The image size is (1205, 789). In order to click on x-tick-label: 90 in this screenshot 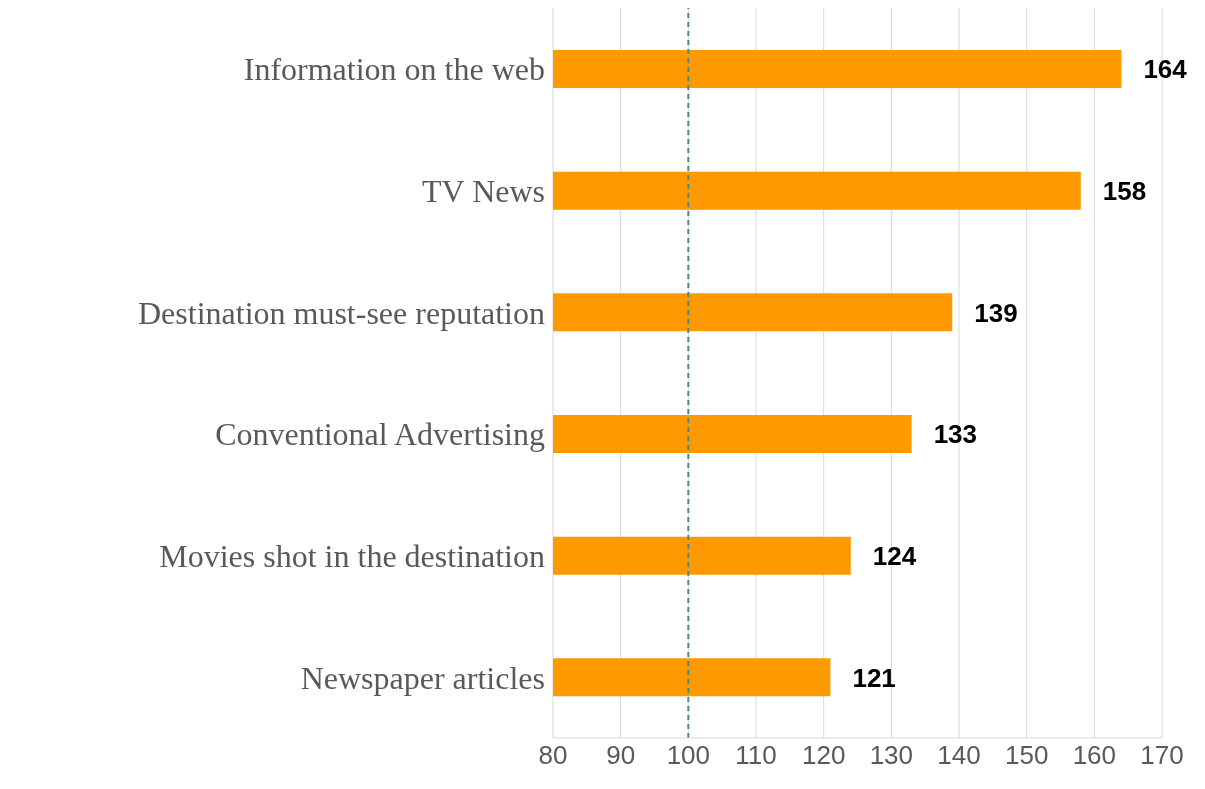, I will do `click(621, 755)`.